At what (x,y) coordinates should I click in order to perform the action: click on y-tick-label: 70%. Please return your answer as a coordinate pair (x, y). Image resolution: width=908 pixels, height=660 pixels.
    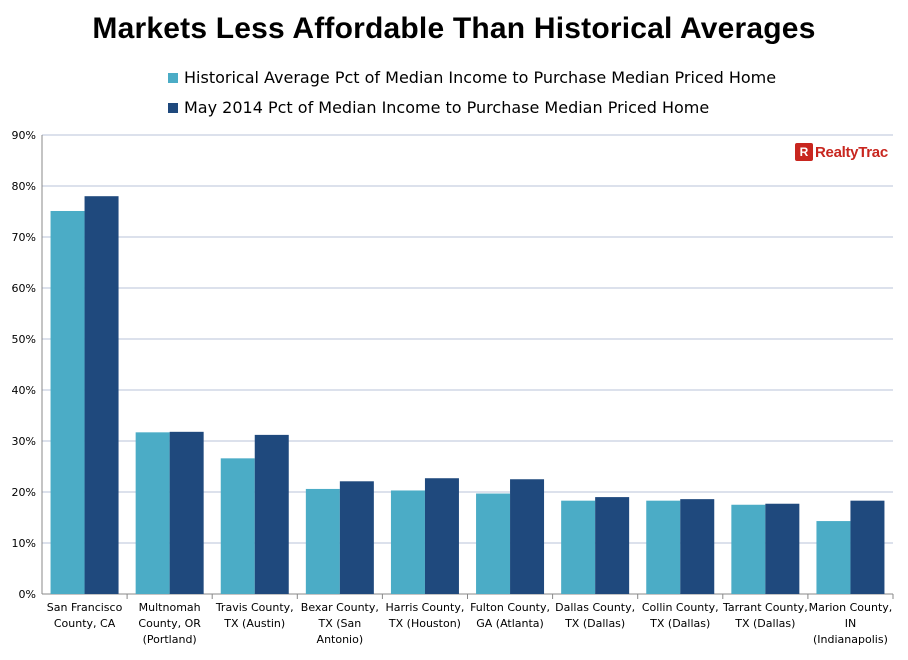
    Looking at the image, I should click on (24, 237).